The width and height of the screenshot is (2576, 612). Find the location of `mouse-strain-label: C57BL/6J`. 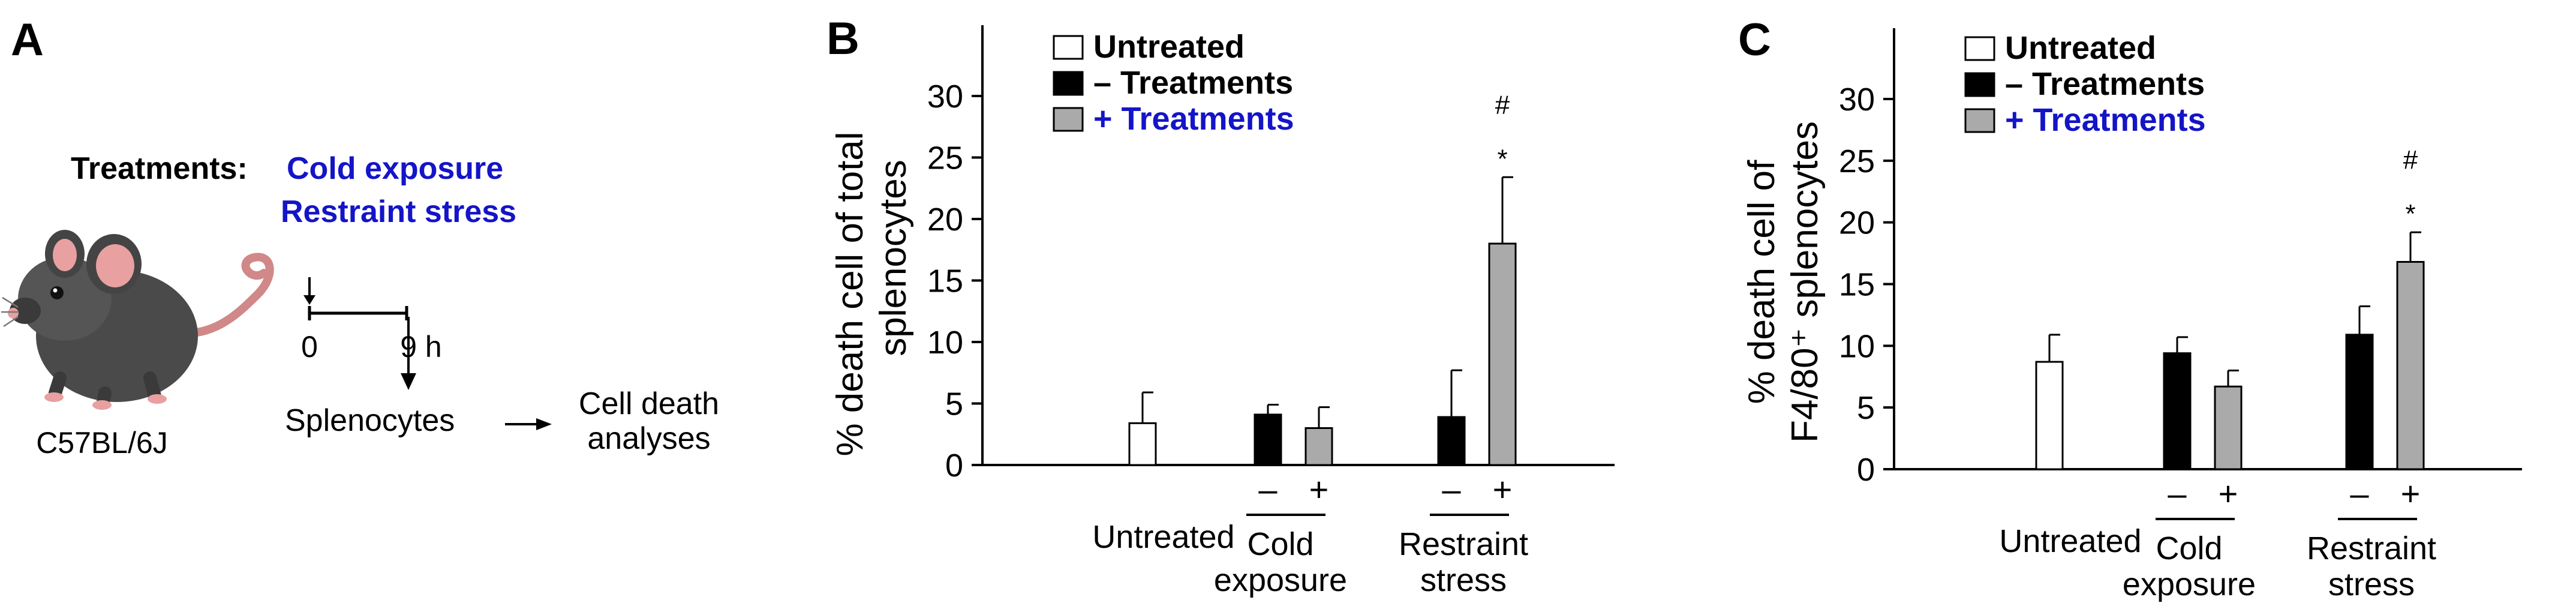

mouse-strain-label: C57BL/6J is located at coordinates (102, 443).